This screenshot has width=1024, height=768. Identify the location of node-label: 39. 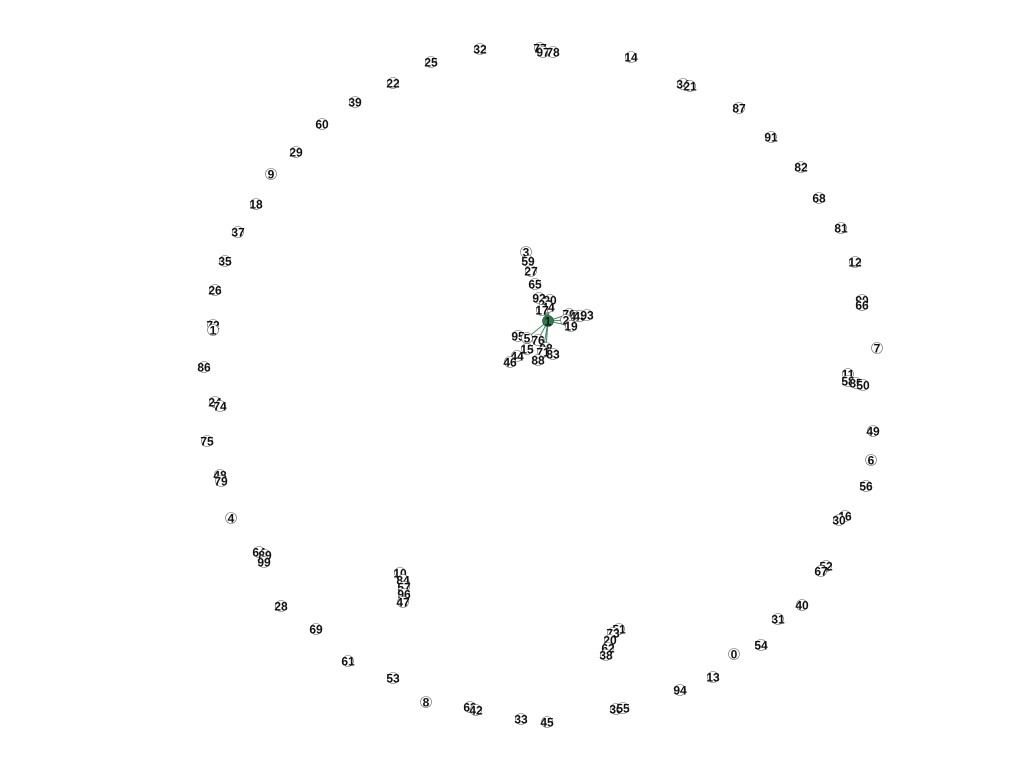
(355, 103).